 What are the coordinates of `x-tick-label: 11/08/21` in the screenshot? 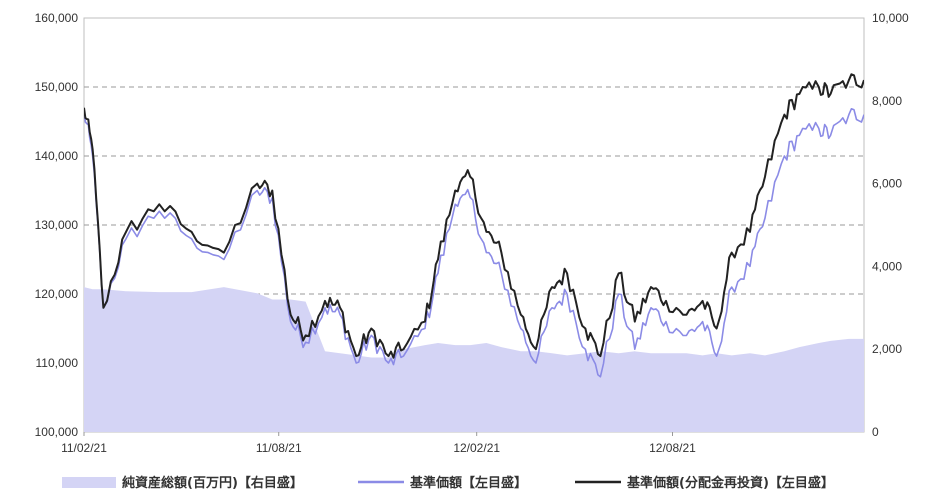 It's located at (279, 448).